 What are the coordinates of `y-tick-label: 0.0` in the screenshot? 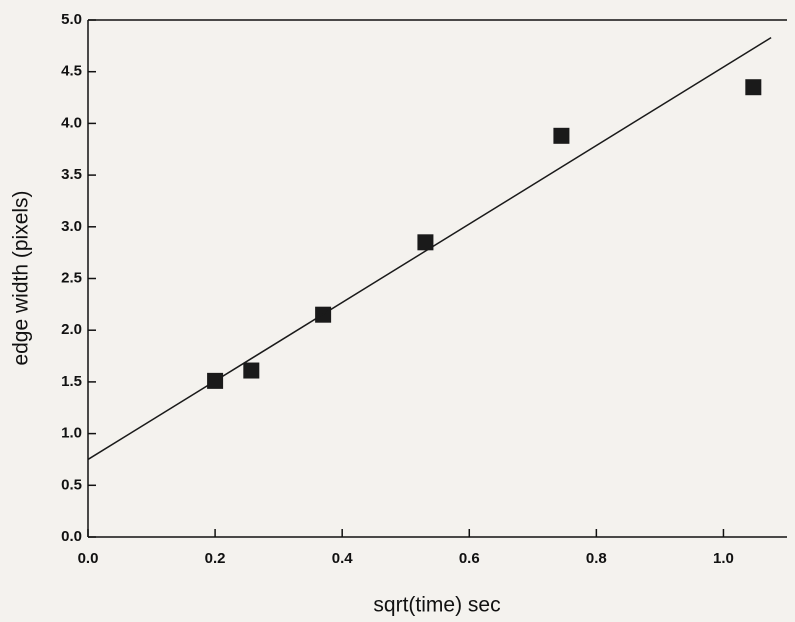 It's located at (71, 536).